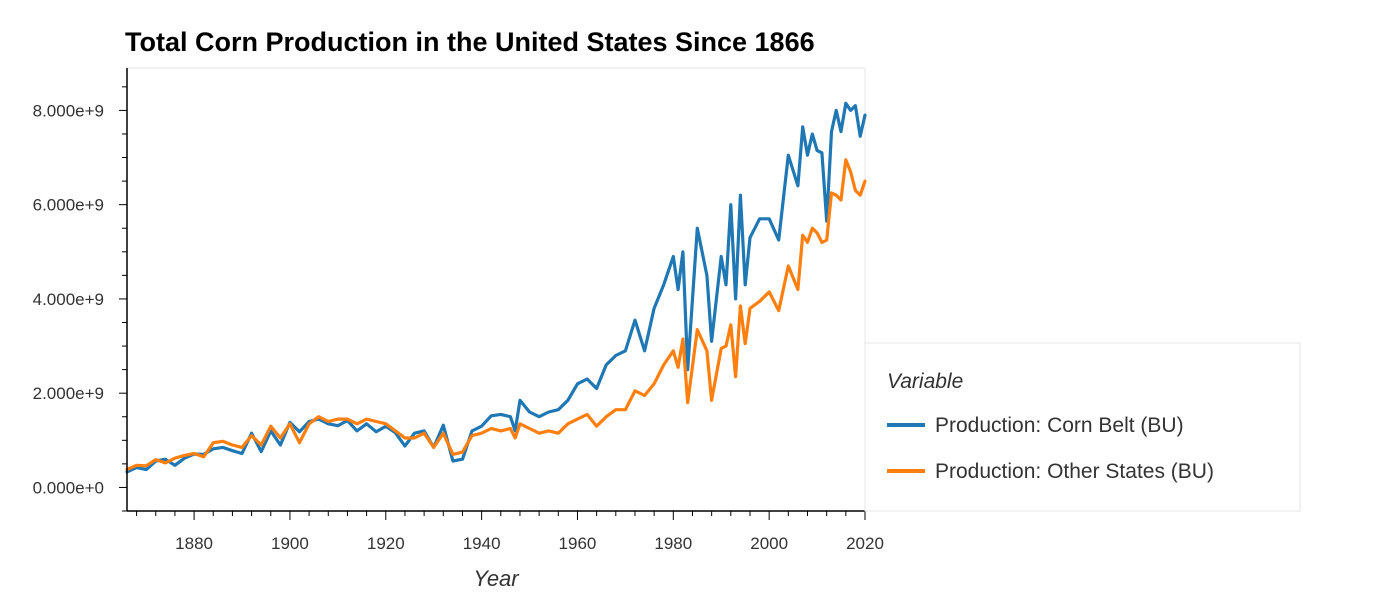 The height and width of the screenshot is (600, 1400). What do you see at coordinates (1059, 425) in the screenshot?
I see `legend-label-corn-belt: Production: Corn Belt (BU)` at bounding box center [1059, 425].